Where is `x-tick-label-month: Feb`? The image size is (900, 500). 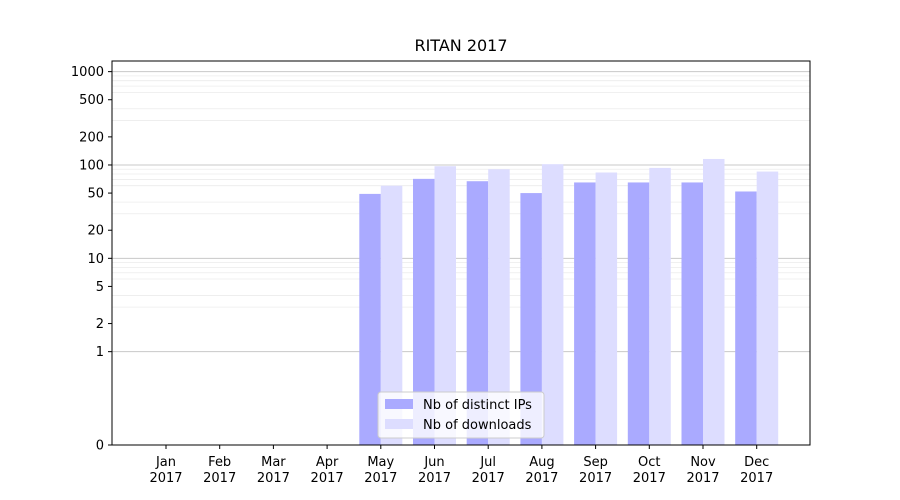
x-tick-label-month: Feb is located at coordinates (219, 462).